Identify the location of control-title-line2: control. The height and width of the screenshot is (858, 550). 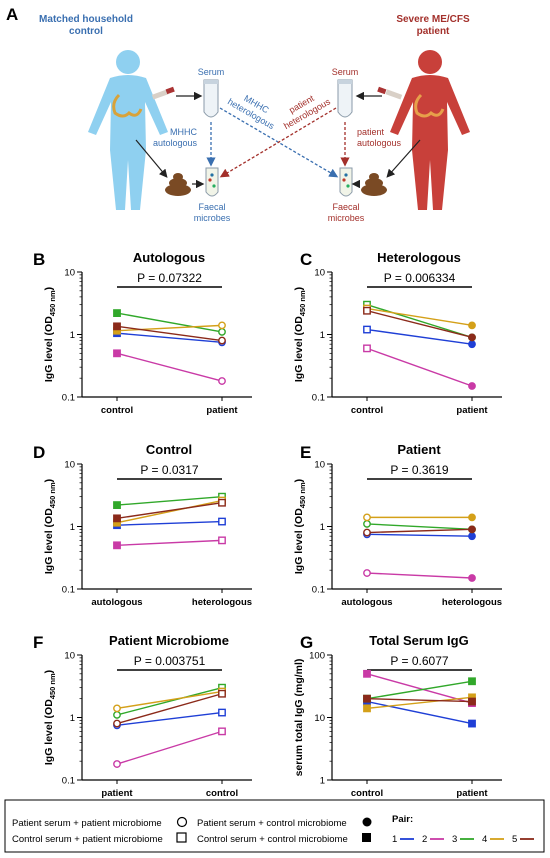
(86, 31).